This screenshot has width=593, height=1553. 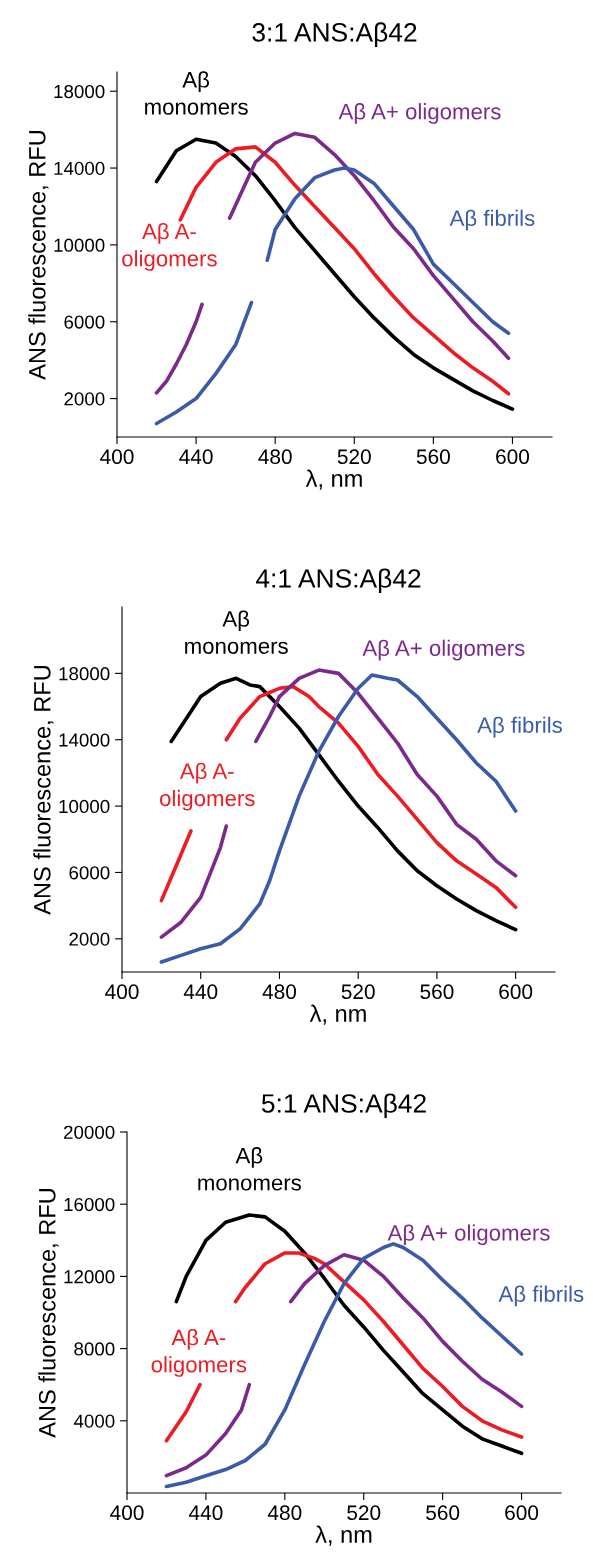 What do you see at coordinates (343, 1106) in the screenshot?
I see `chart-title: 5:1 ANS:Aβ42` at bounding box center [343, 1106].